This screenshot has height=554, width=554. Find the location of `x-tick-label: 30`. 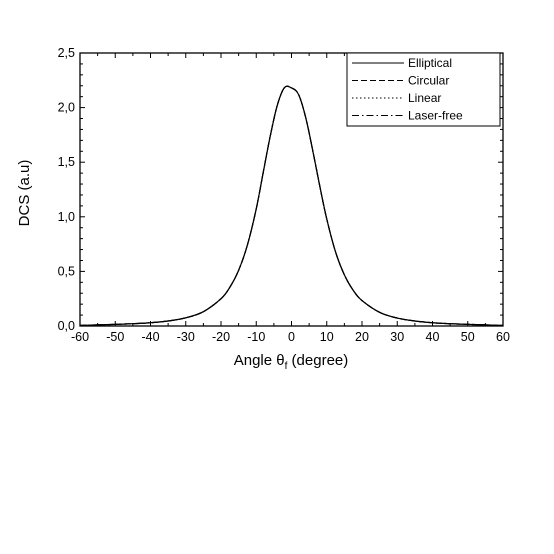

x-tick-label: 30 is located at coordinates (397, 337).